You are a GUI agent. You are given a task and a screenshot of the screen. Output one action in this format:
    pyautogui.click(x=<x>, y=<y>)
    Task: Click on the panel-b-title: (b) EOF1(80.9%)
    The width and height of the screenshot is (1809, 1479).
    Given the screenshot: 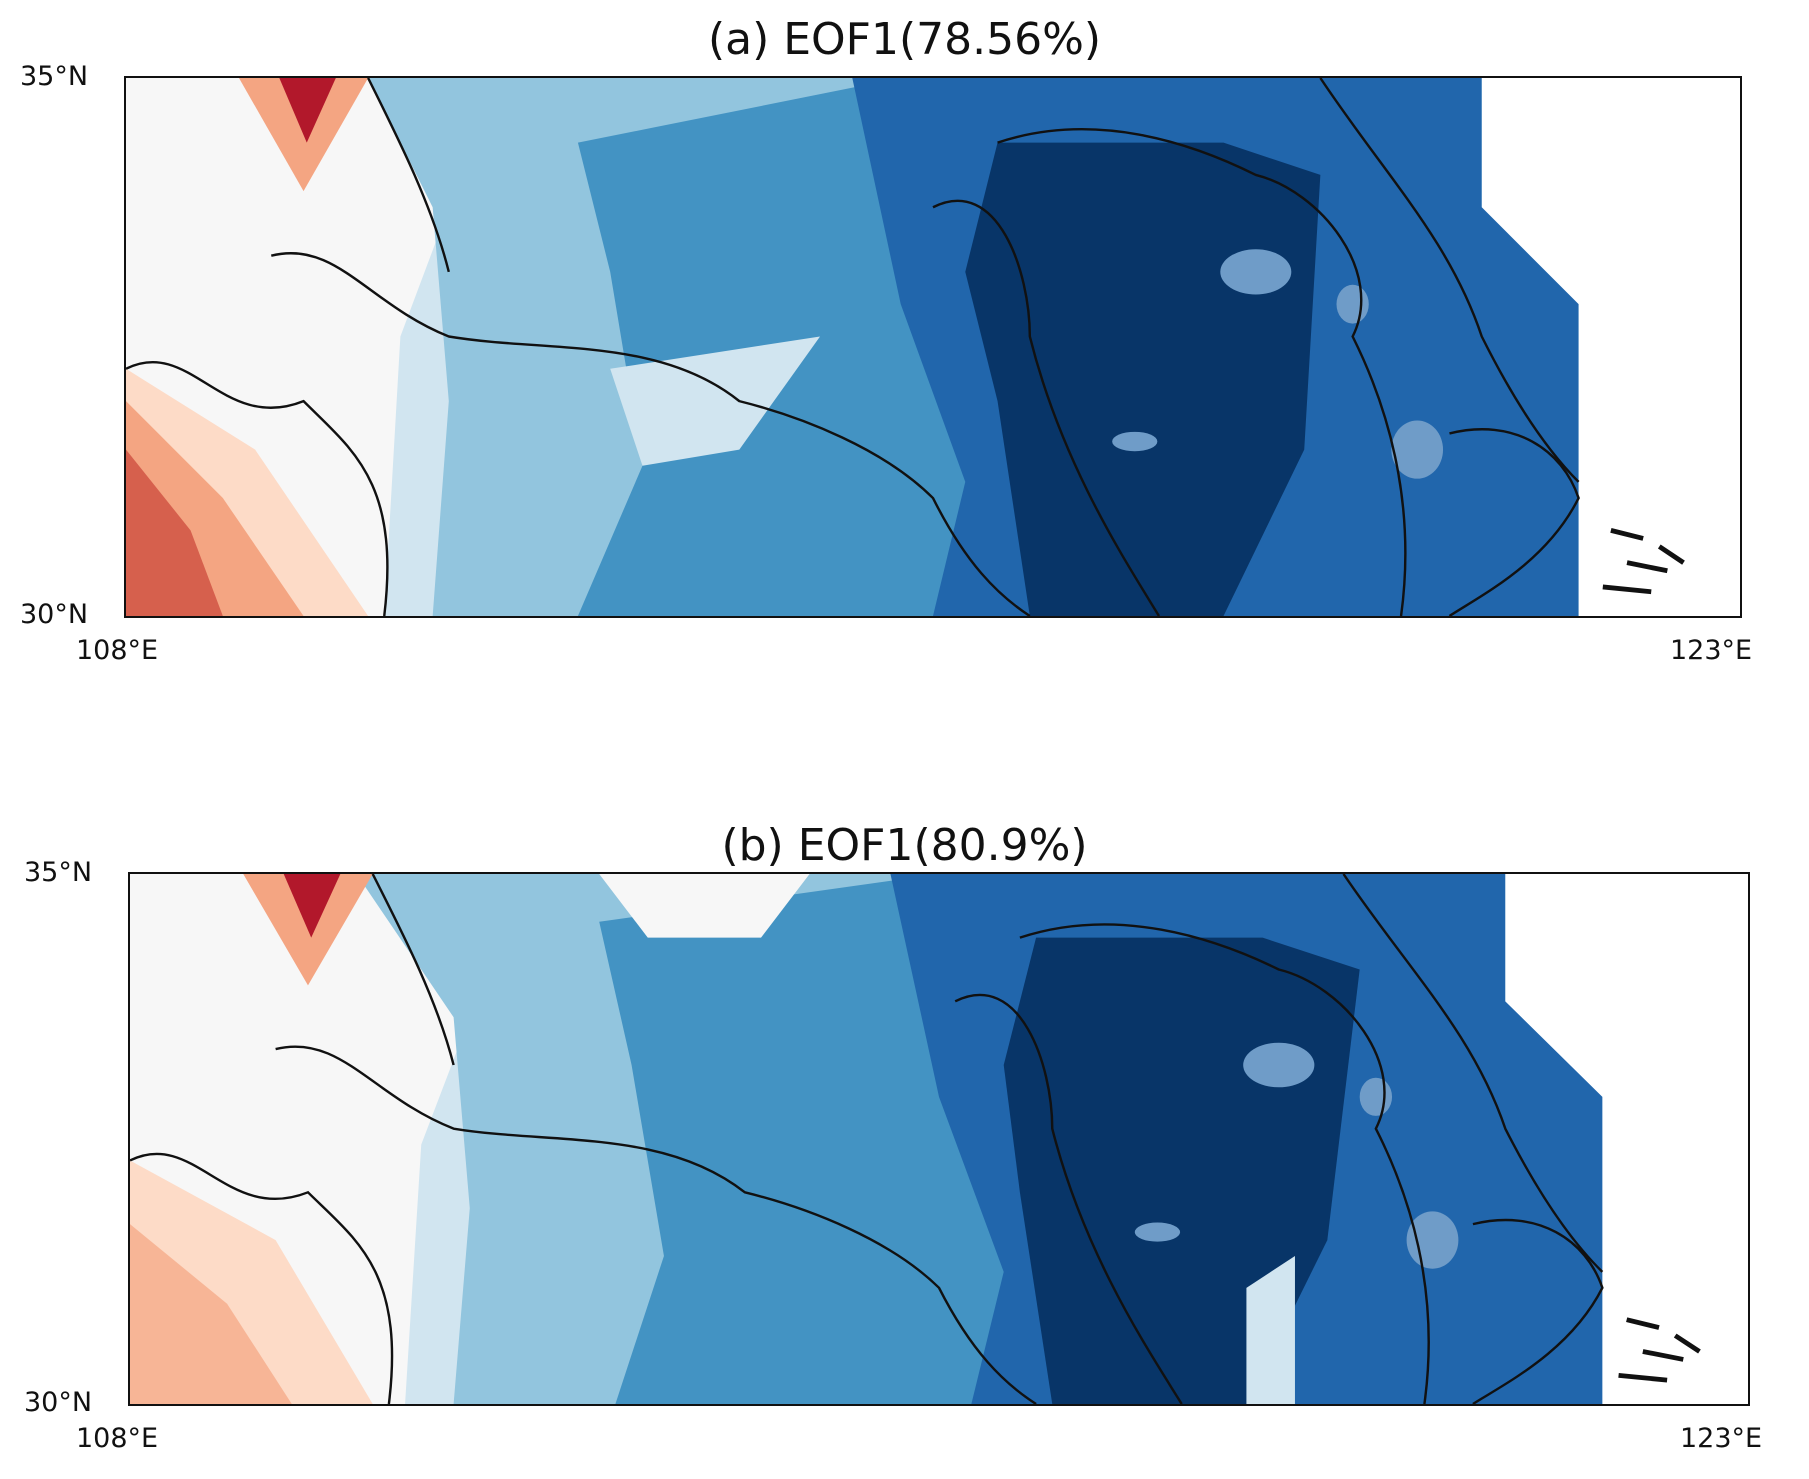 What is the action you would take?
    pyautogui.click(x=904, y=845)
    